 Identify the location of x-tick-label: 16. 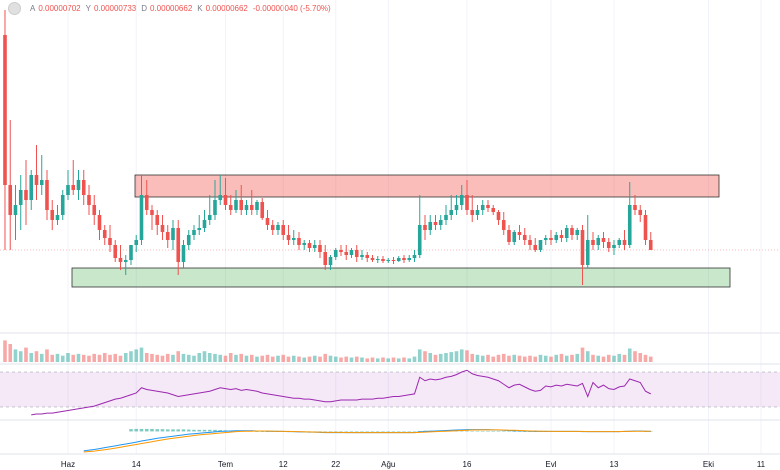
(467, 464).